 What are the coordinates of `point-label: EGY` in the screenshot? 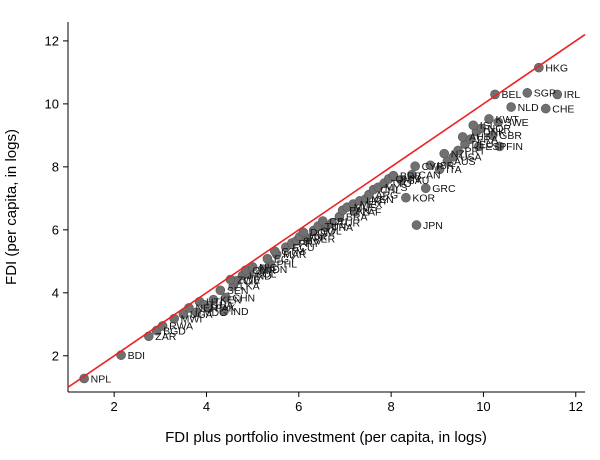 It's located at (285, 260).